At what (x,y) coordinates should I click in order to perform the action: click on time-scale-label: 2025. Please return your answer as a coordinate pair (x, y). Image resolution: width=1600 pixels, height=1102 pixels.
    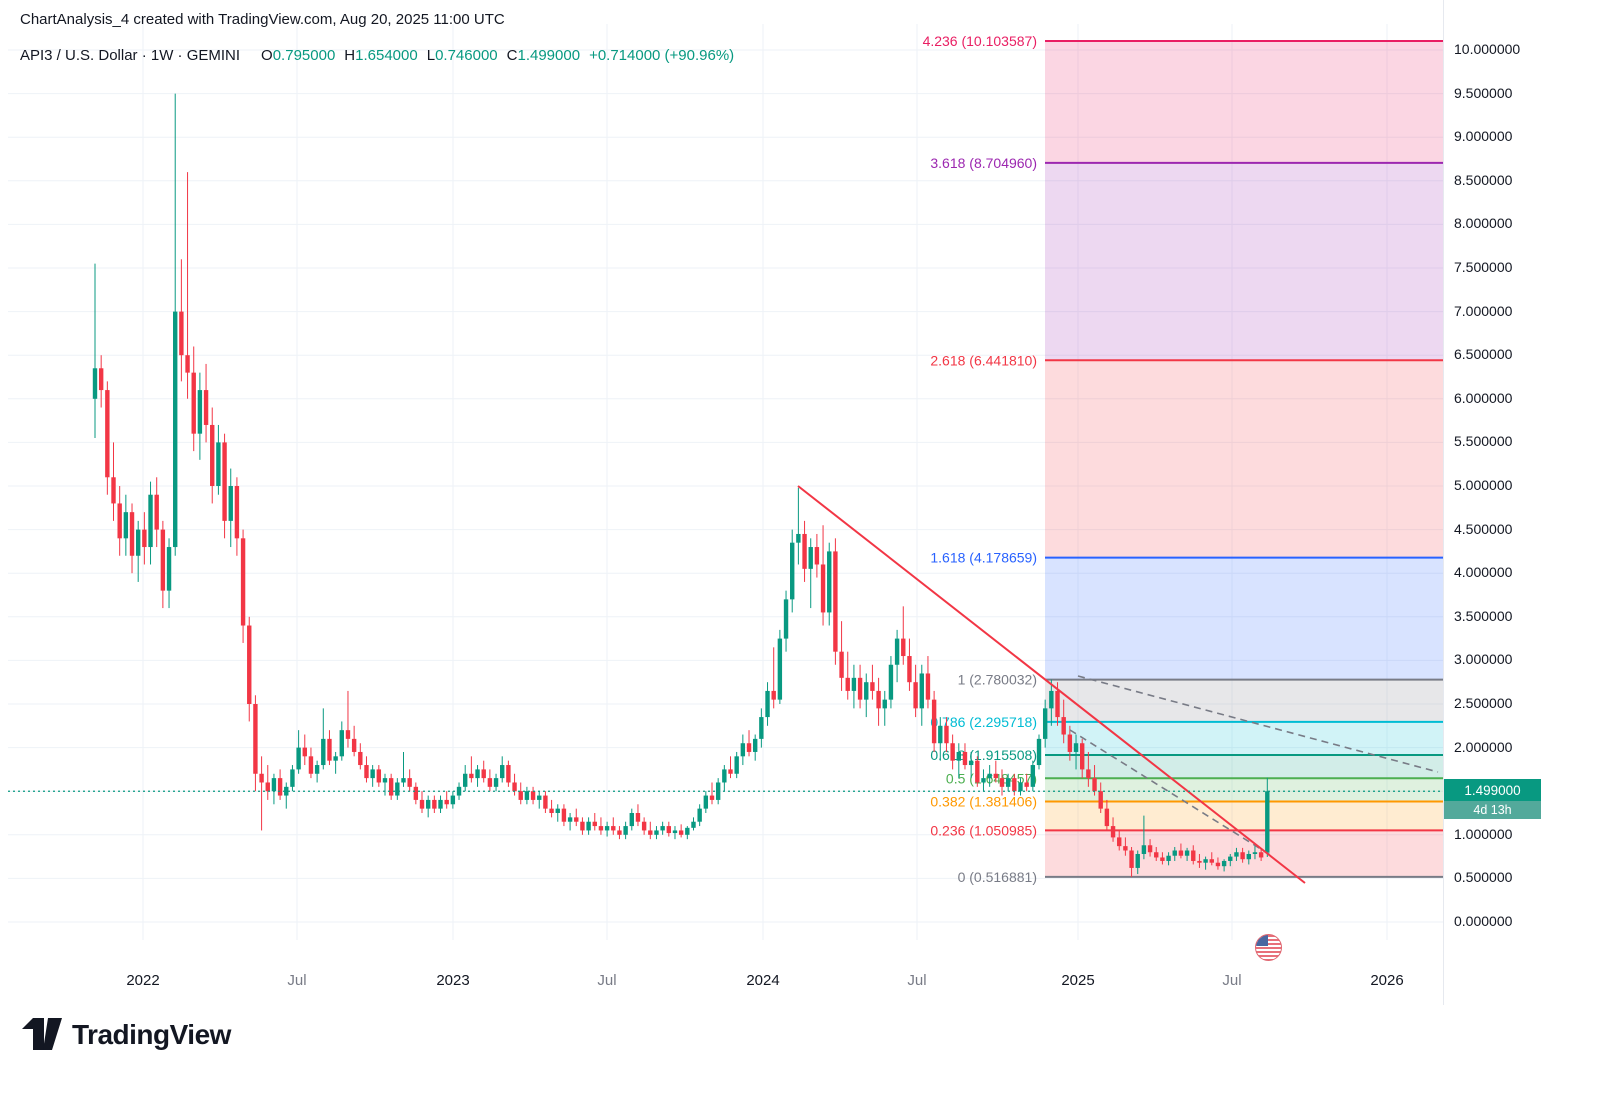
    Looking at the image, I should click on (1078, 980).